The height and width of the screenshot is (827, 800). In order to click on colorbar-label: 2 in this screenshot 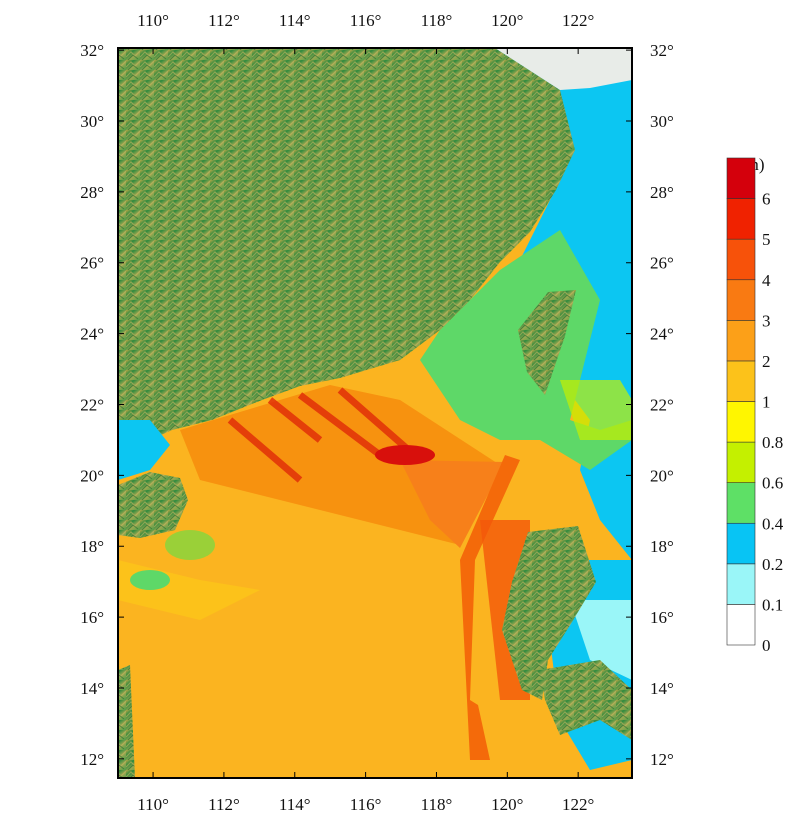, I will do `click(766, 361)`.